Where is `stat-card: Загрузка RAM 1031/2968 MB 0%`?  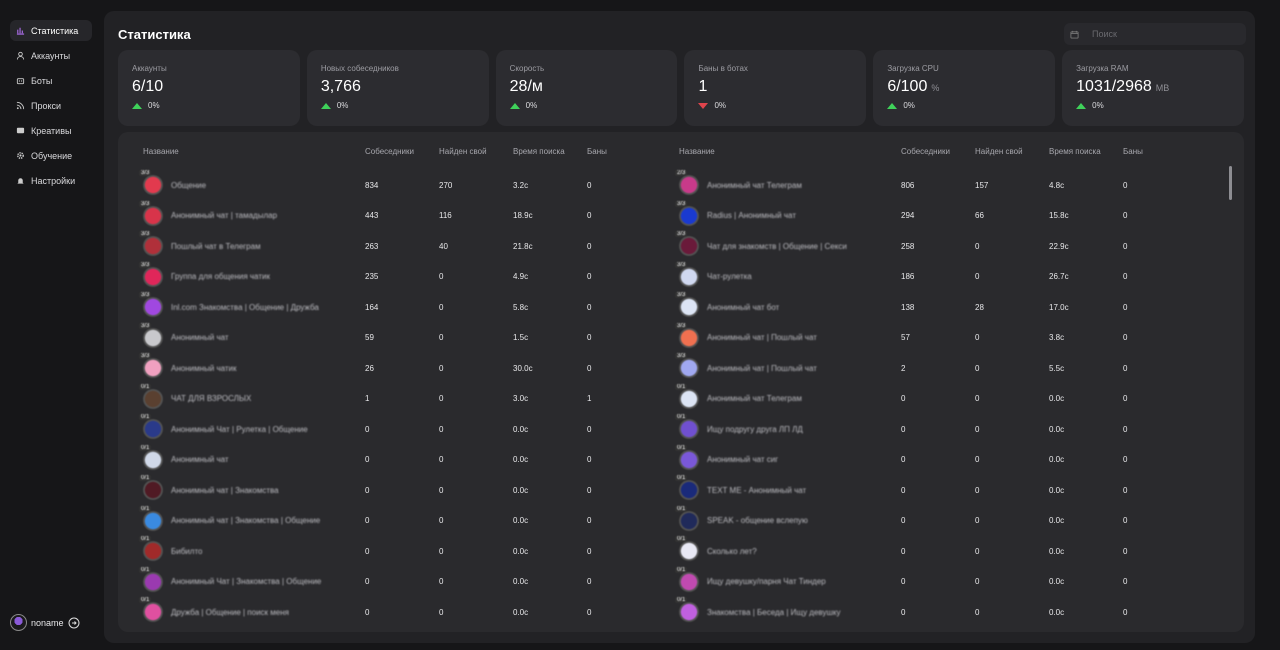 stat-card: Загрузка RAM 1031/2968 MB 0% is located at coordinates (1153, 88).